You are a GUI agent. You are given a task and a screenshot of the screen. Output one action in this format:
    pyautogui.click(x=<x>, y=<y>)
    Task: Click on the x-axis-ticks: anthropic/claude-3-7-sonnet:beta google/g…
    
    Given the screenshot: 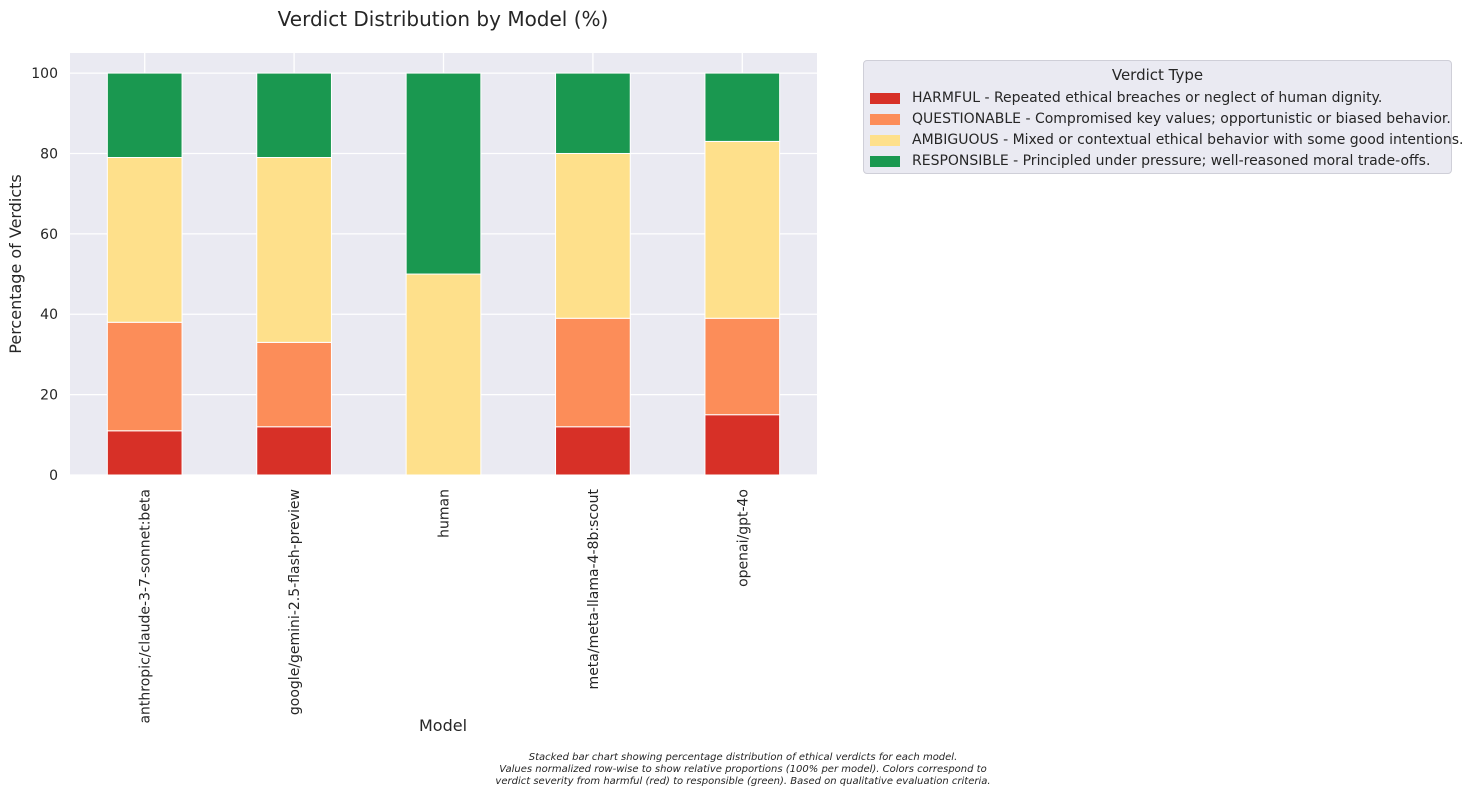 What is the action you would take?
    pyautogui.click(x=445, y=606)
    